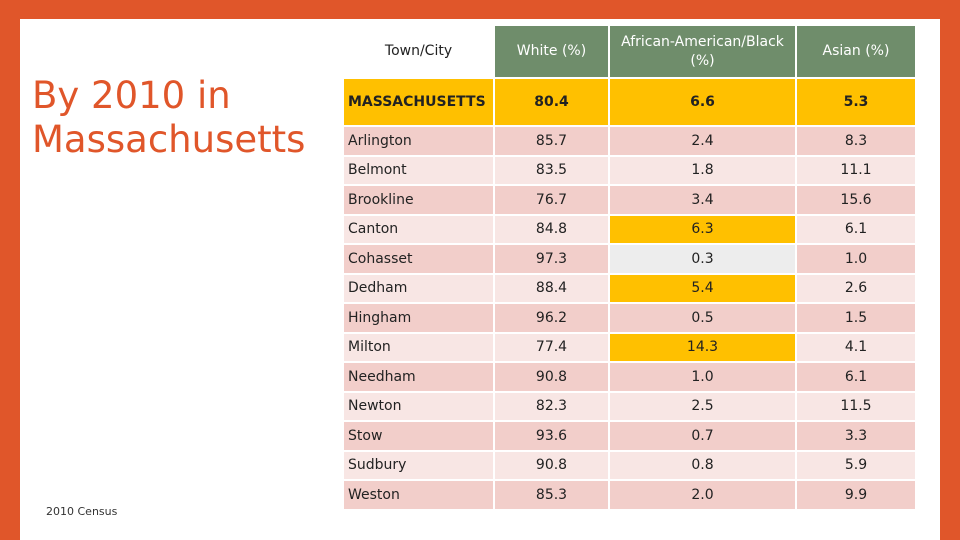 Image resolution: width=960 pixels, height=540 pixels. What do you see at coordinates (856, 141) in the screenshot?
I see `cell-asian: 8.3` at bounding box center [856, 141].